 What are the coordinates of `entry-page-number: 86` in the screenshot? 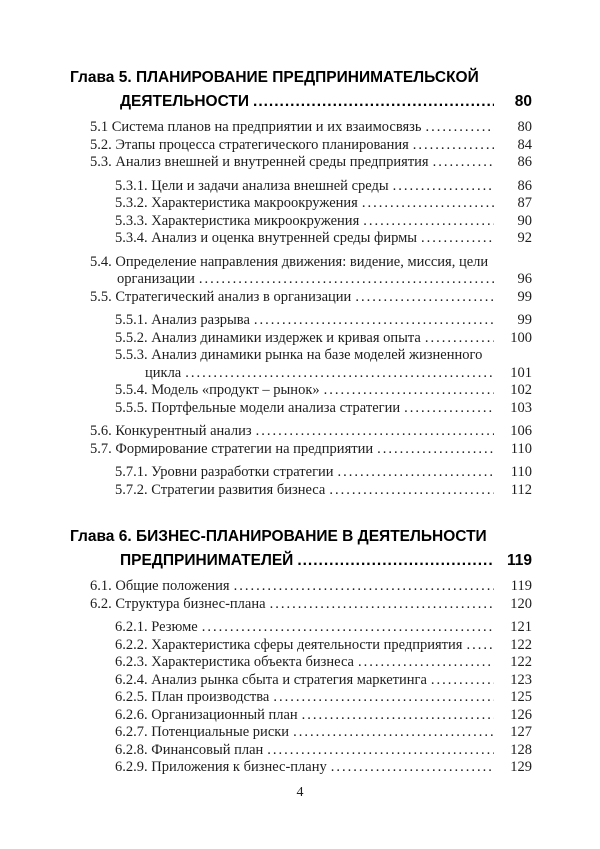 It's located at (525, 185).